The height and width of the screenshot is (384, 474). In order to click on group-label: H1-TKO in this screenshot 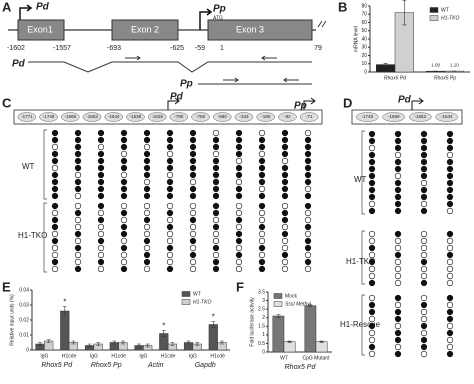, I will do `click(360, 261)`.